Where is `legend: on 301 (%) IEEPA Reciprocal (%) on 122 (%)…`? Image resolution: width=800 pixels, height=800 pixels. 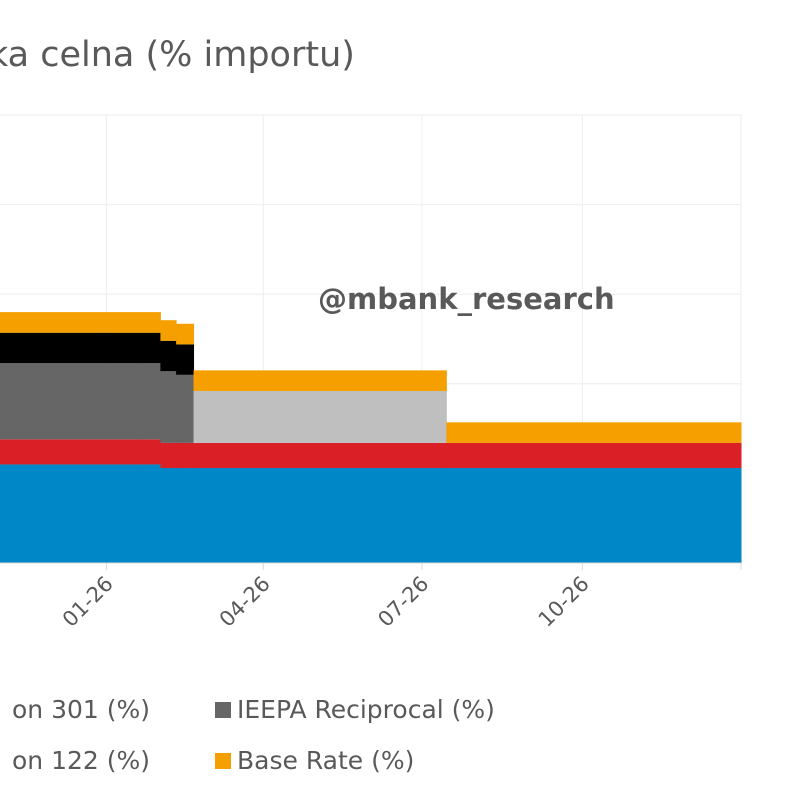
legend: on 301 (%) IEEPA Reciprocal (%) on 122 (%)… is located at coordinates (253, 735).